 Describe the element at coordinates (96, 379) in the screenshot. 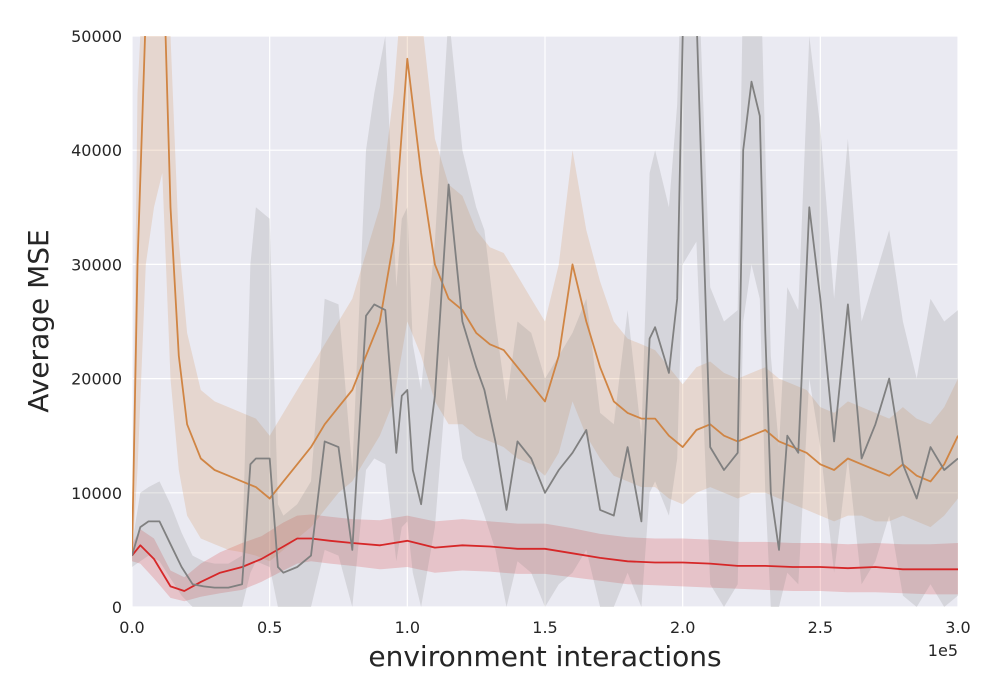

I see `y-tick-label: 20000` at that location.